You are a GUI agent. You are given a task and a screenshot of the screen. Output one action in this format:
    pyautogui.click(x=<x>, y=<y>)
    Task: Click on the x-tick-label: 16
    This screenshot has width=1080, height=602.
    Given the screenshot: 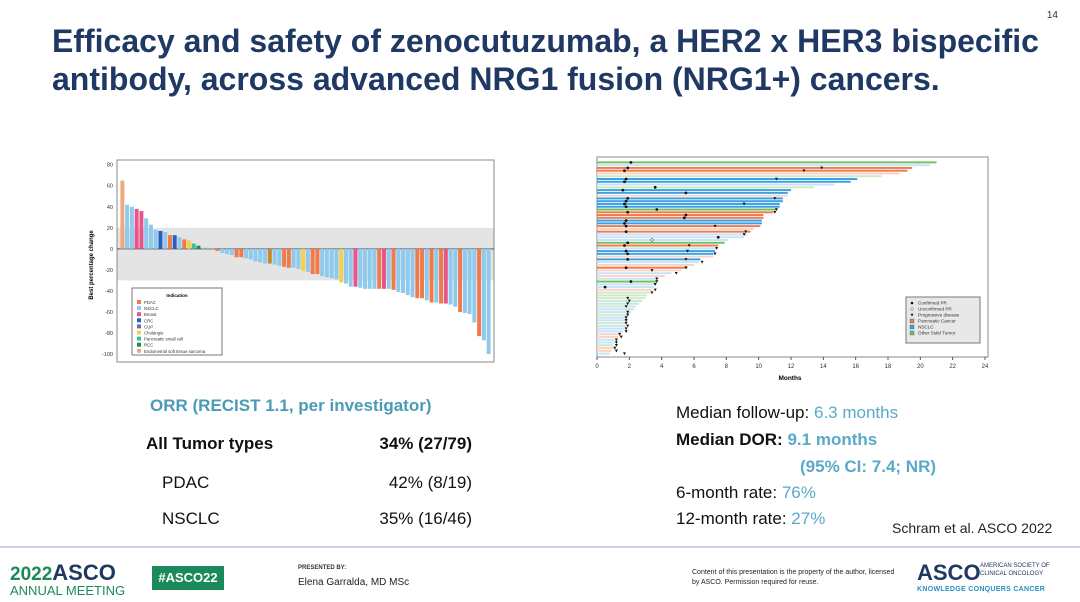 What is the action you would take?
    pyautogui.click(x=855, y=367)
    